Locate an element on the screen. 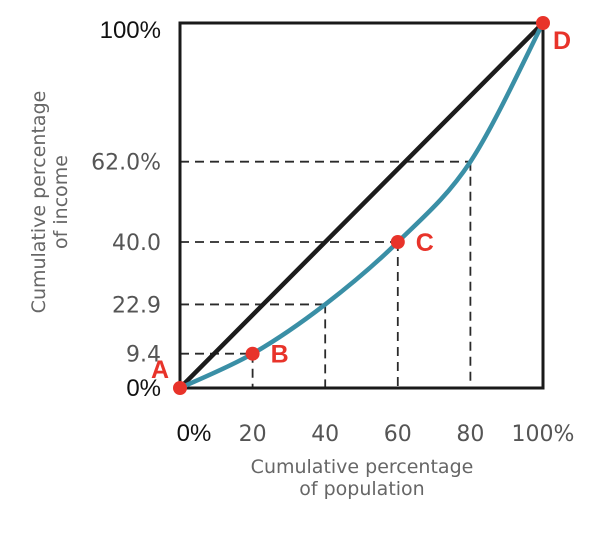 The height and width of the screenshot is (540, 614). point-label-d: D is located at coordinates (562, 41).